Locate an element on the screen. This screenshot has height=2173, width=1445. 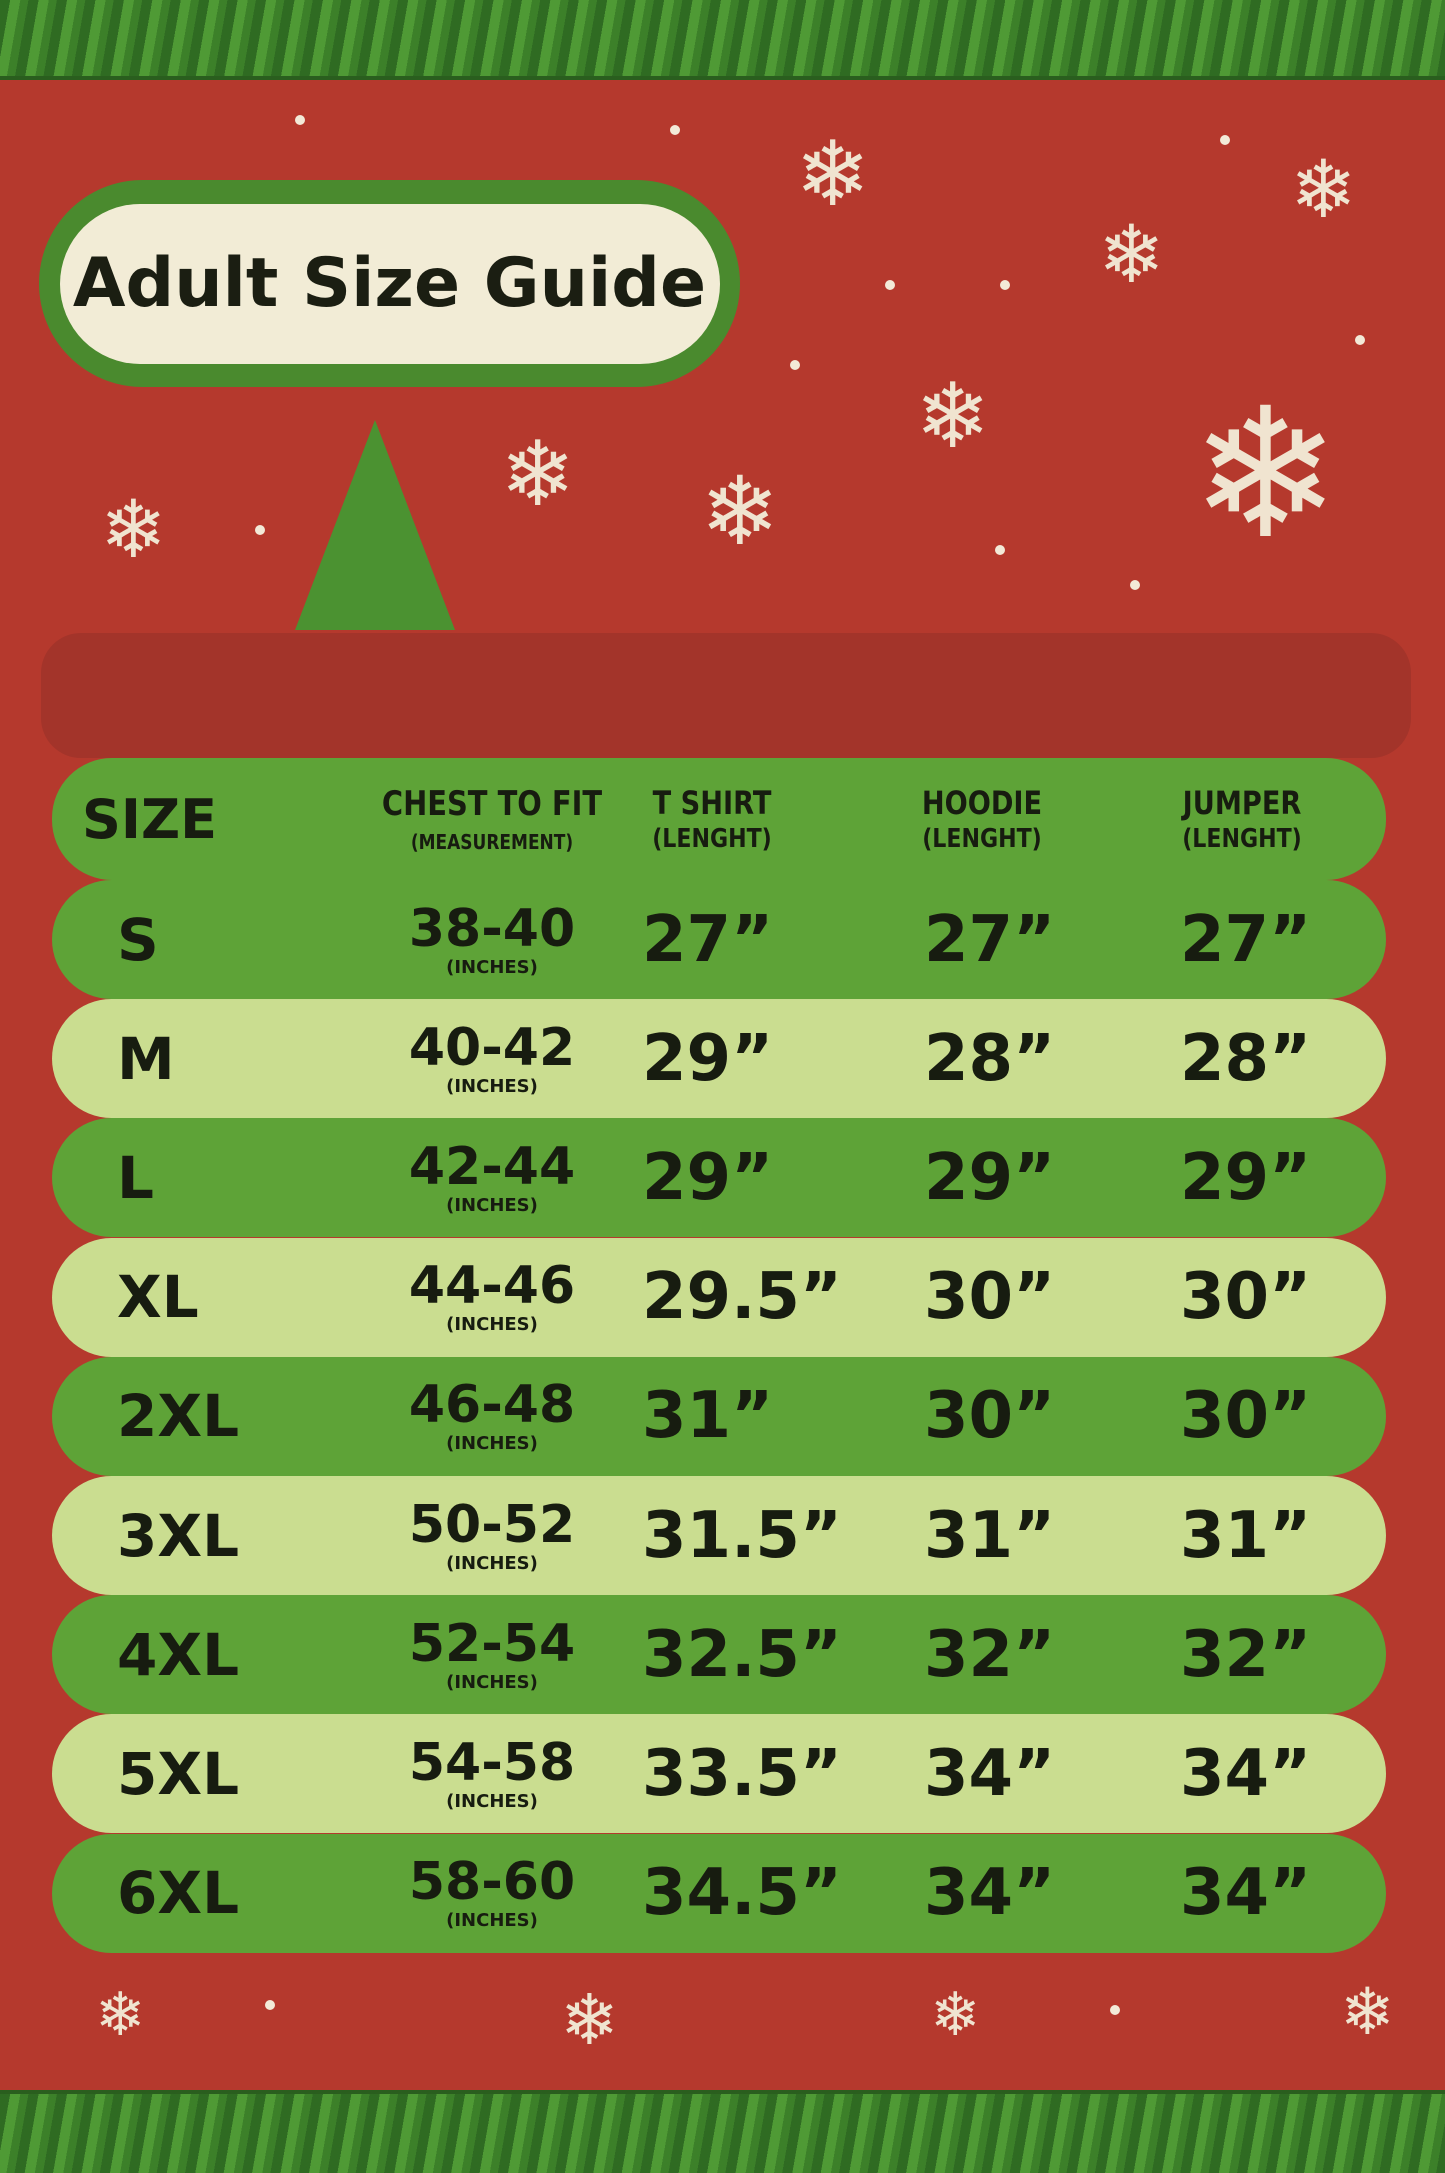
header-size: SIZE is located at coordinates (150, 819).